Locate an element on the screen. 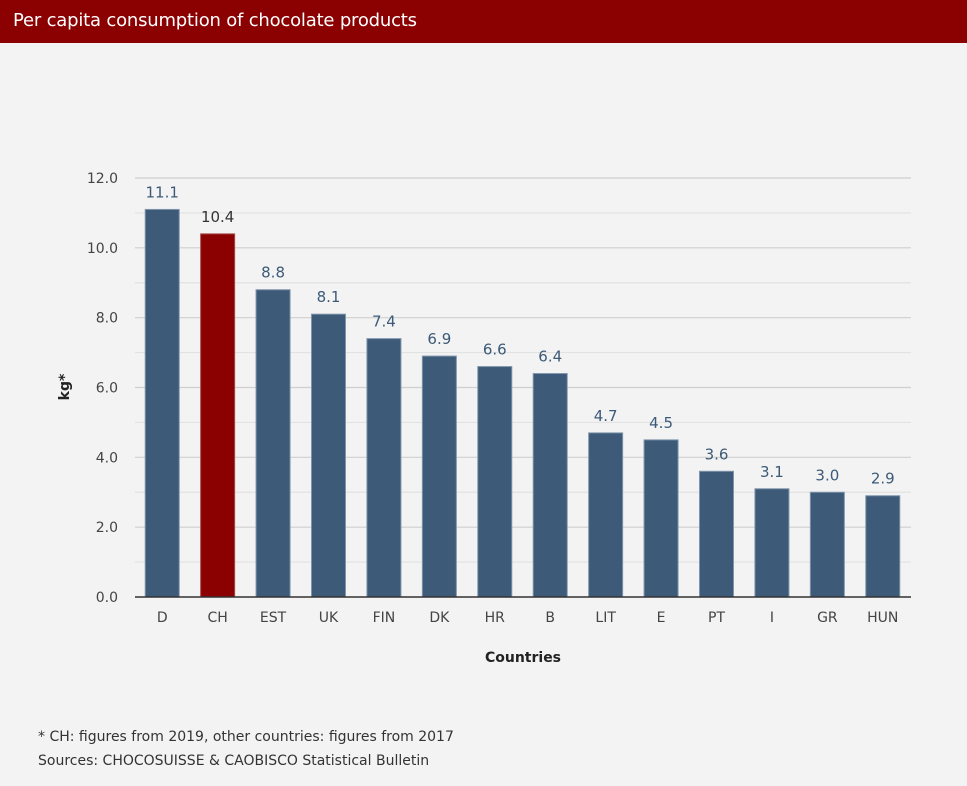 The image size is (967, 786). y-axis-title: kg* is located at coordinates (65, 386).